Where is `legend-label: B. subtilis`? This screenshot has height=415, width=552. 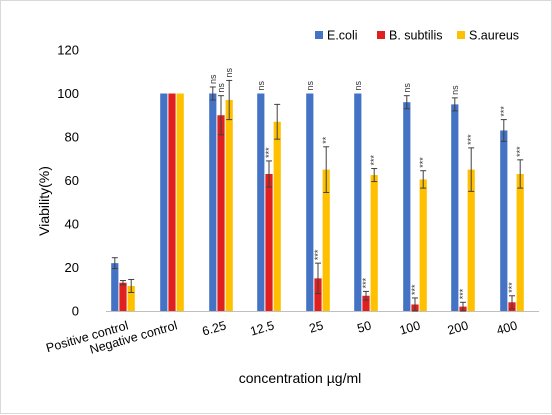
legend-label: B. subtilis is located at coordinates (416, 36).